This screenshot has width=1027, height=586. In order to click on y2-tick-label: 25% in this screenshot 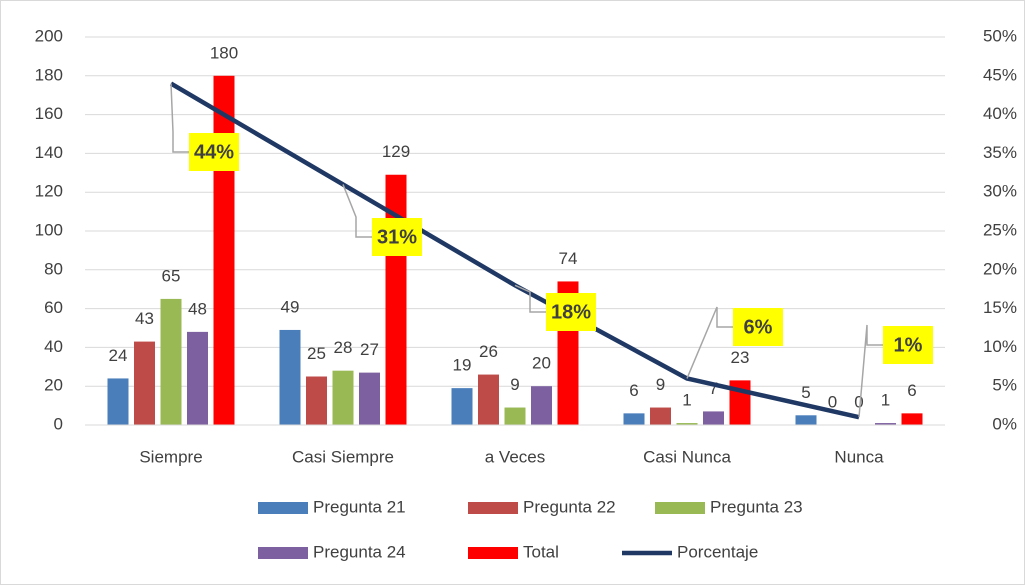, I will do `click(1000, 229)`.